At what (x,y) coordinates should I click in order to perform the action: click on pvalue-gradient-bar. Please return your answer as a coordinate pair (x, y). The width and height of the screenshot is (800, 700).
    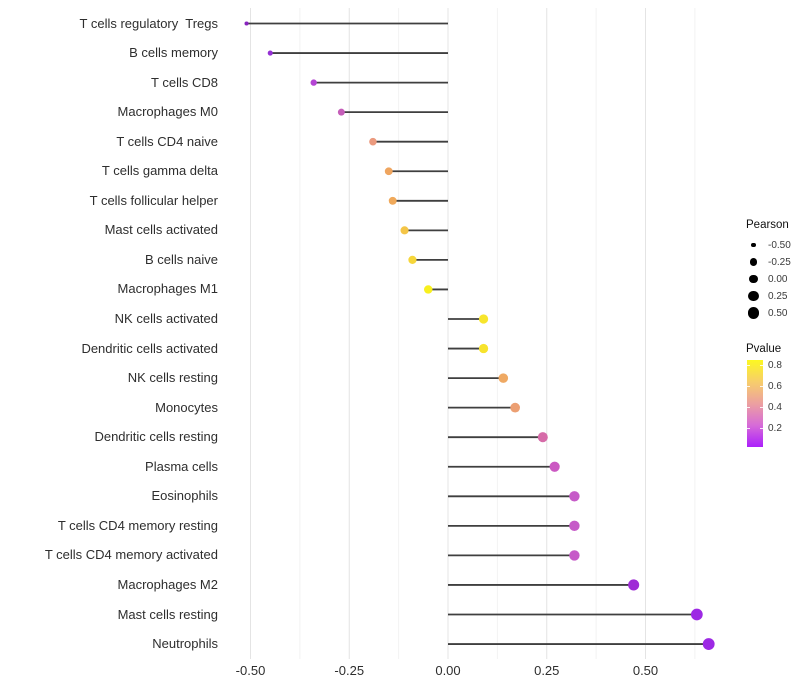
    Looking at the image, I should click on (755, 403).